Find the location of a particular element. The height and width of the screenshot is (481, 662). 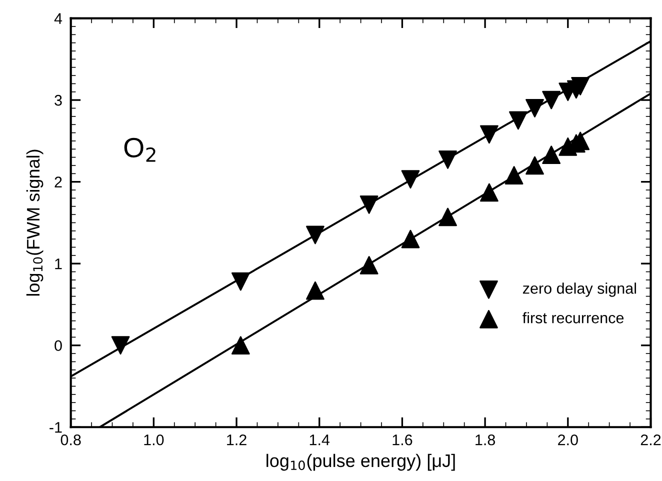

y-tick-label: 2 is located at coordinates (58, 182).